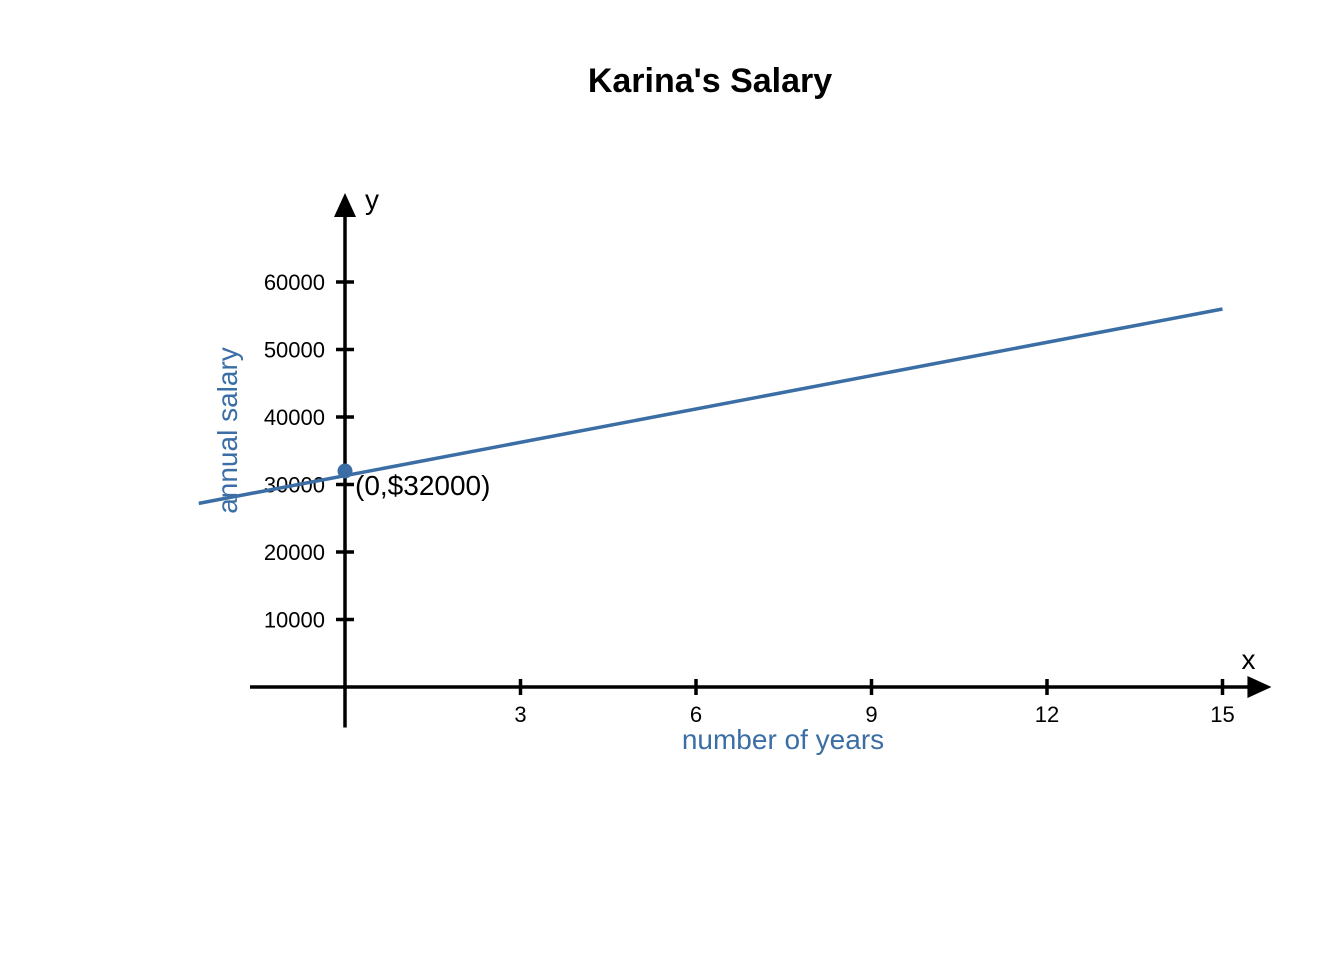  I want to click on y-tick-label: 20000, so click(294, 552).